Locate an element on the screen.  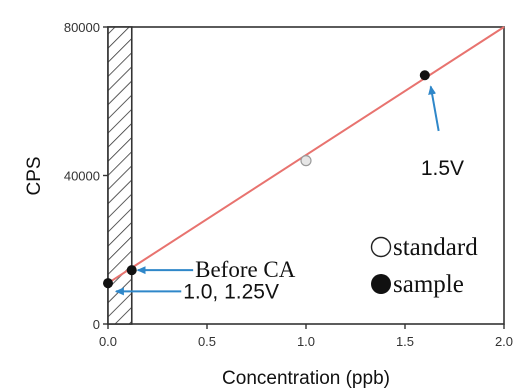
y-axis-ticks: 0 40000 80000 is located at coordinates (86, 176).